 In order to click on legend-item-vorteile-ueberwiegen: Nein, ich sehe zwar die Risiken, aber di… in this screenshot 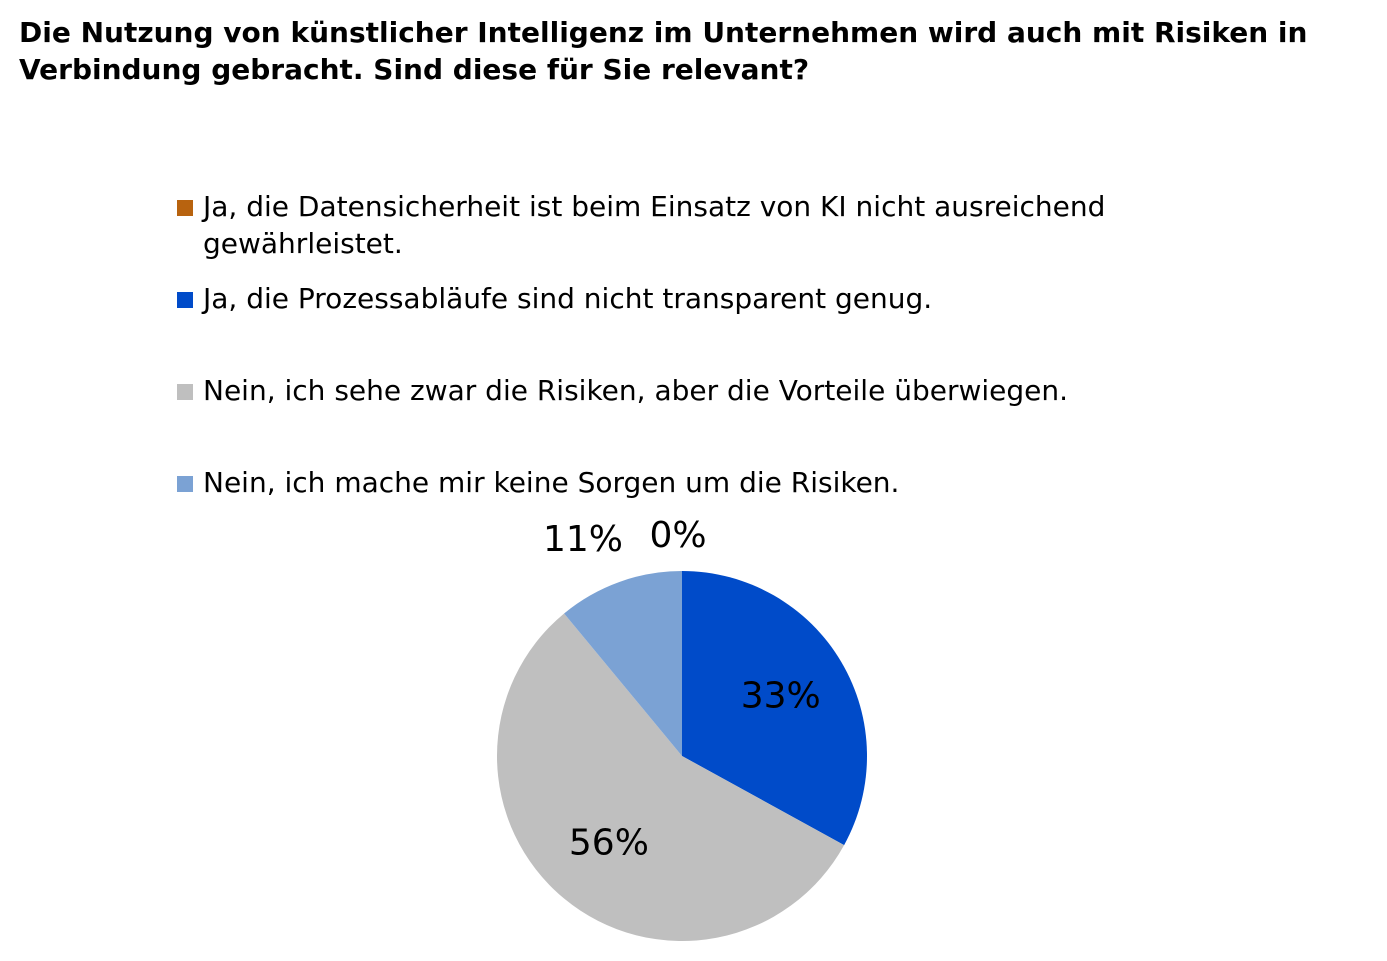, I will do `click(710, 390)`.